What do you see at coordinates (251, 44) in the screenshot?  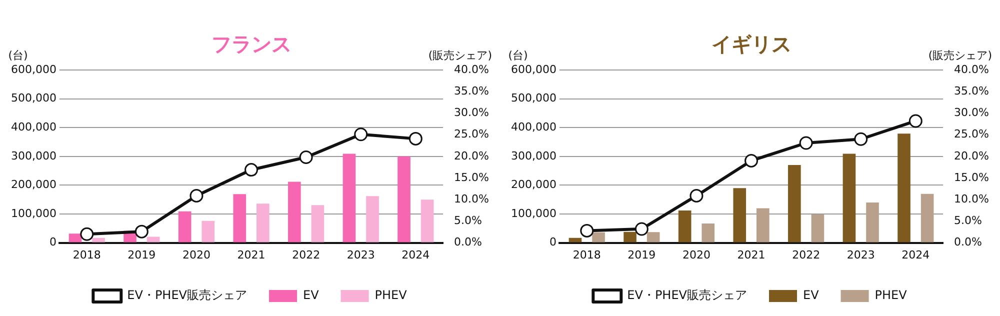 I see `chart-title: フランス` at bounding box center [251, 44].